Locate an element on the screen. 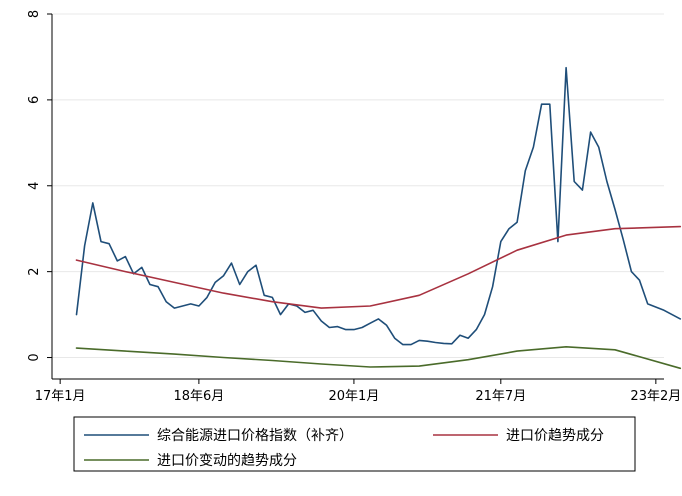 This screenshot has height=496, width=682. legend-box is located at coordinates (354, 444).